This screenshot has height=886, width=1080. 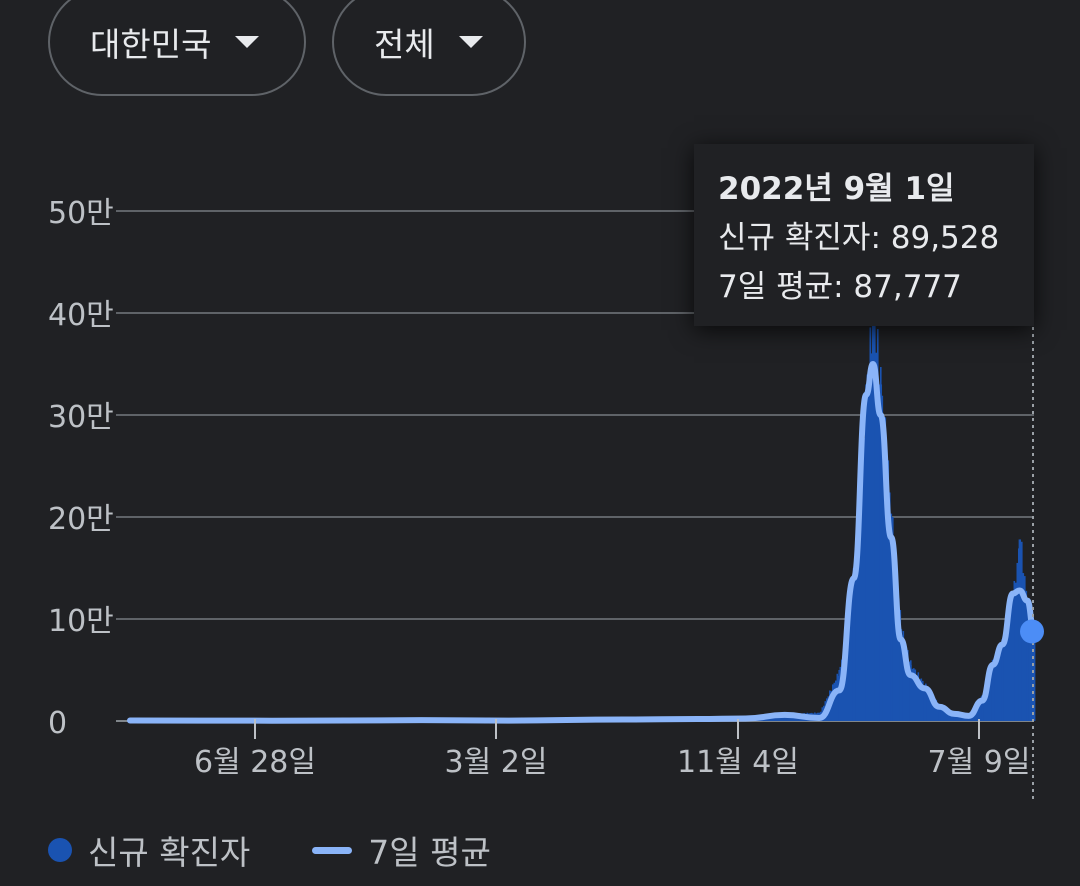 What do you see at coordinates (269, 850) in the screenshot?
I see `chart-legend: 신규 확진자 7일 평균` at bounding box center [269, 850].